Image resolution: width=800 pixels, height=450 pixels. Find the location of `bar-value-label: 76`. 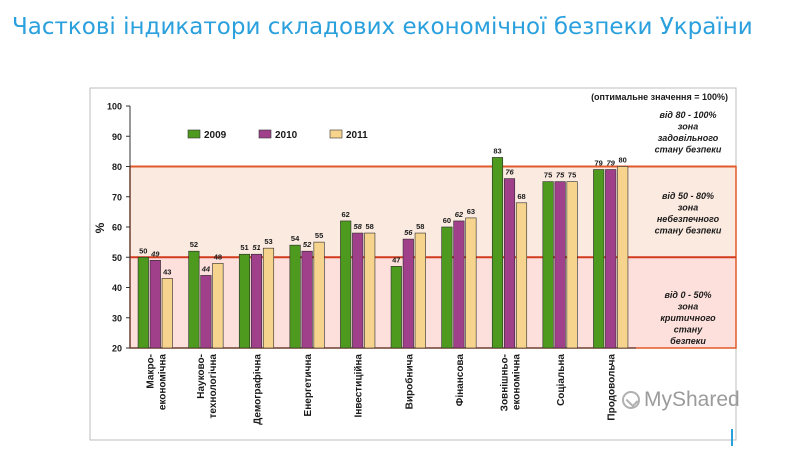

bar-value-label: 76 is located at coordinates (509, 172).